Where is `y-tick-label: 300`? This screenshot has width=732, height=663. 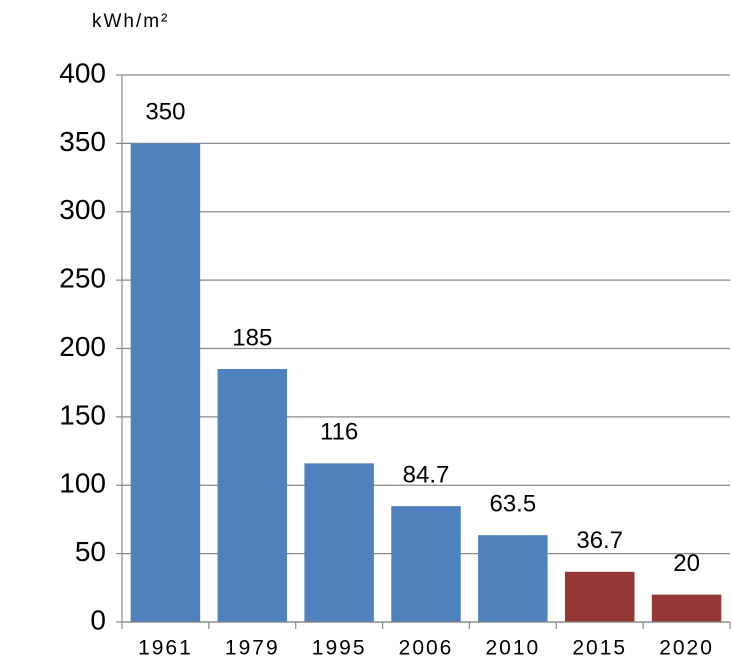
y-tick-label: 300 is located at coordinates (82, 209).